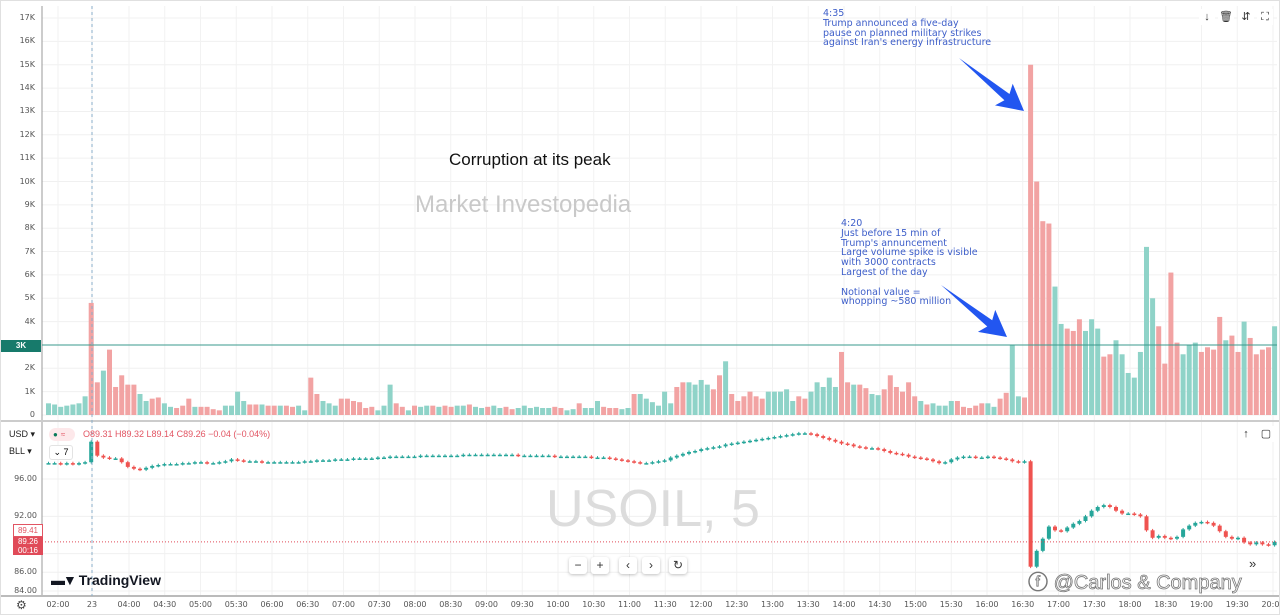  Describe the element at coordinates (578, 565) in the screenshot. I see `zoom-out-button: −` at that location.